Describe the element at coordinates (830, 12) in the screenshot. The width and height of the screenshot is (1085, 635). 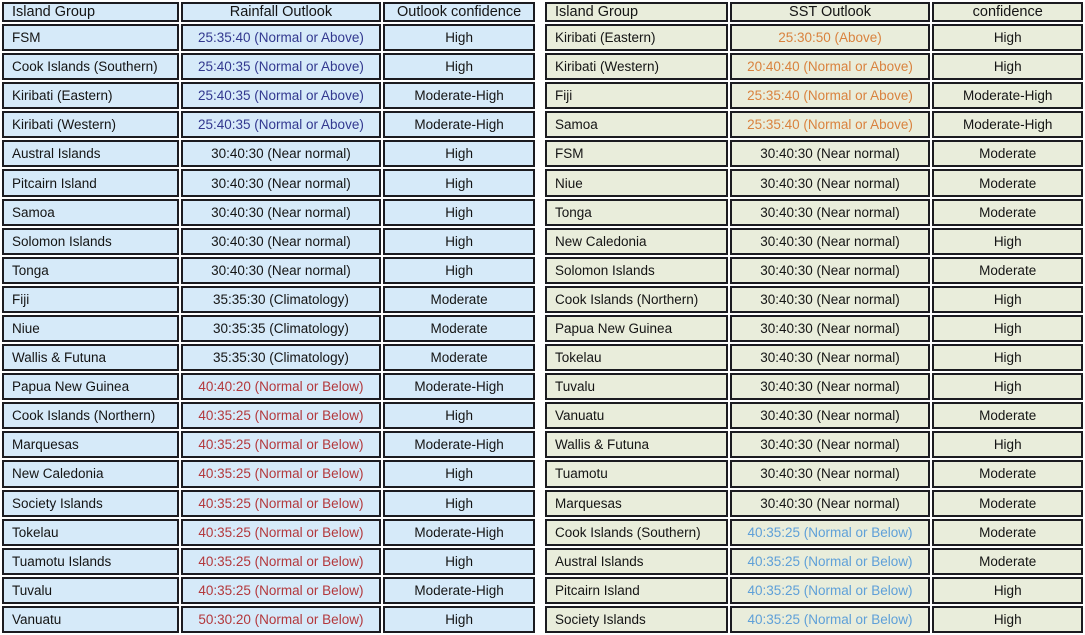
I see `sst-header-sst-outlook: SST Outlook` at that location.